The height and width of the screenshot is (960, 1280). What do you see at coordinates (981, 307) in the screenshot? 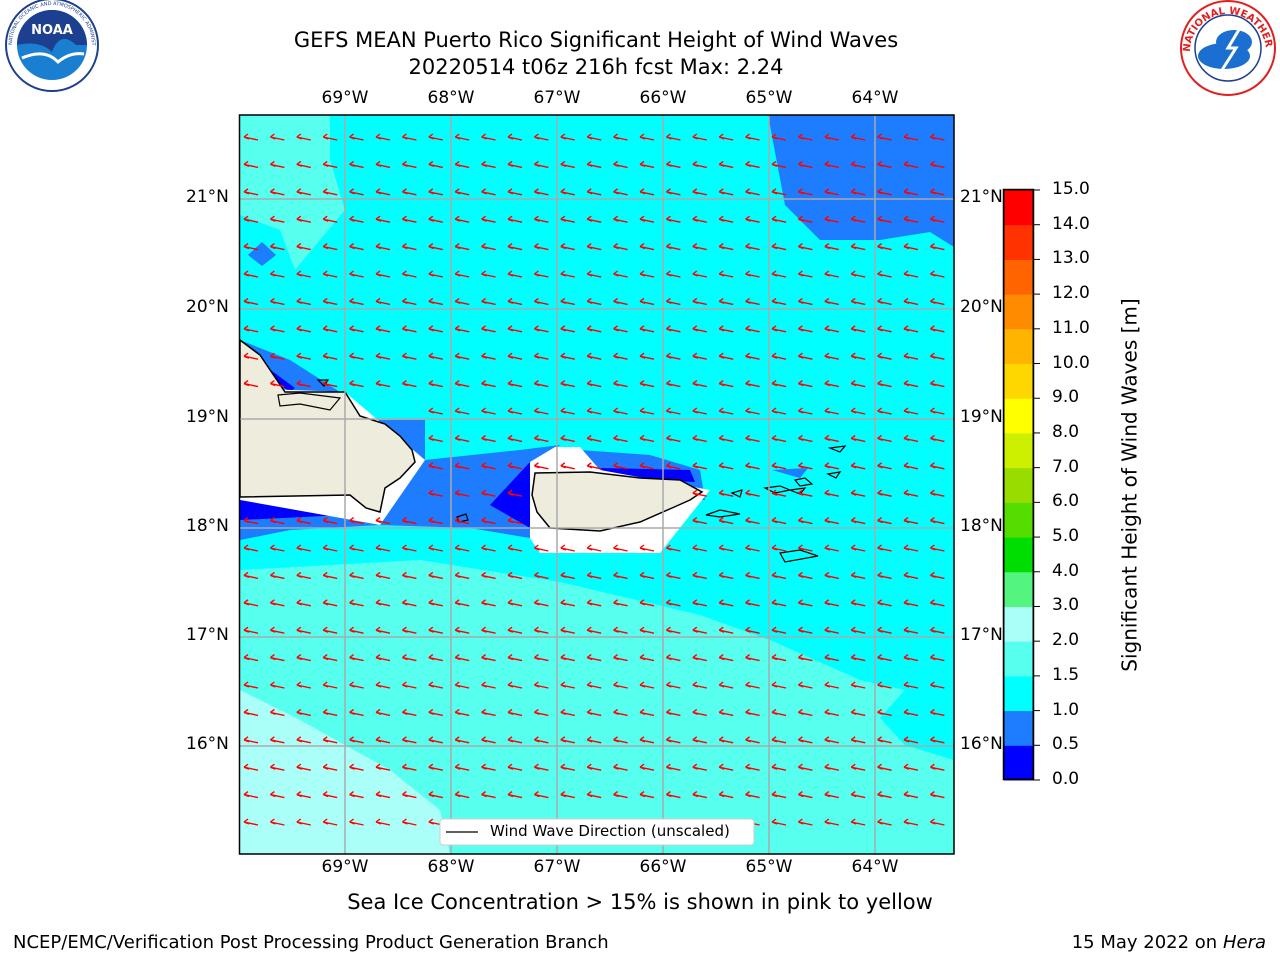
I see `lat-label-right-20n: 20°N` at bounding box center [981, 307].